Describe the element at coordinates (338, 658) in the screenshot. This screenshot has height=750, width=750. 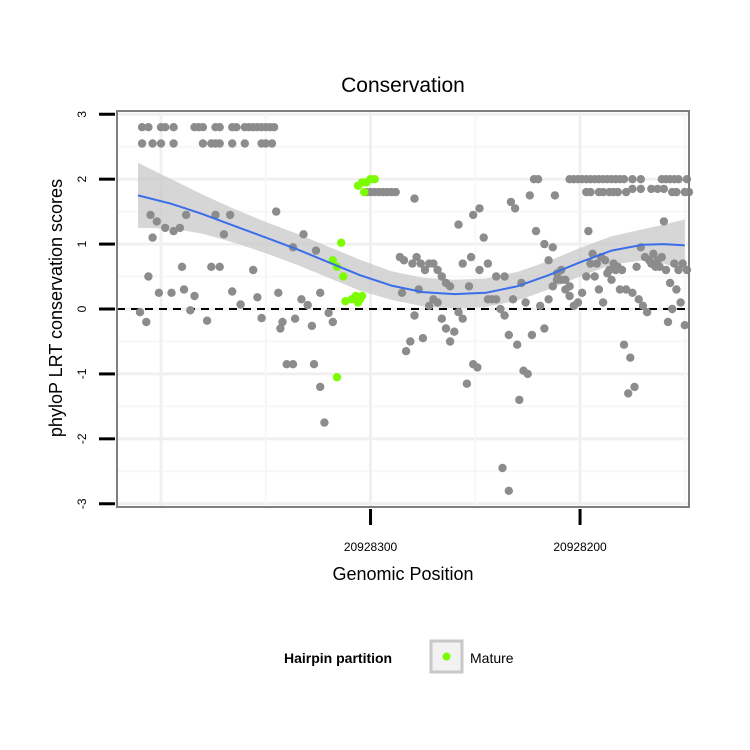
I see `legend-title: Hairpin partition` at that location.